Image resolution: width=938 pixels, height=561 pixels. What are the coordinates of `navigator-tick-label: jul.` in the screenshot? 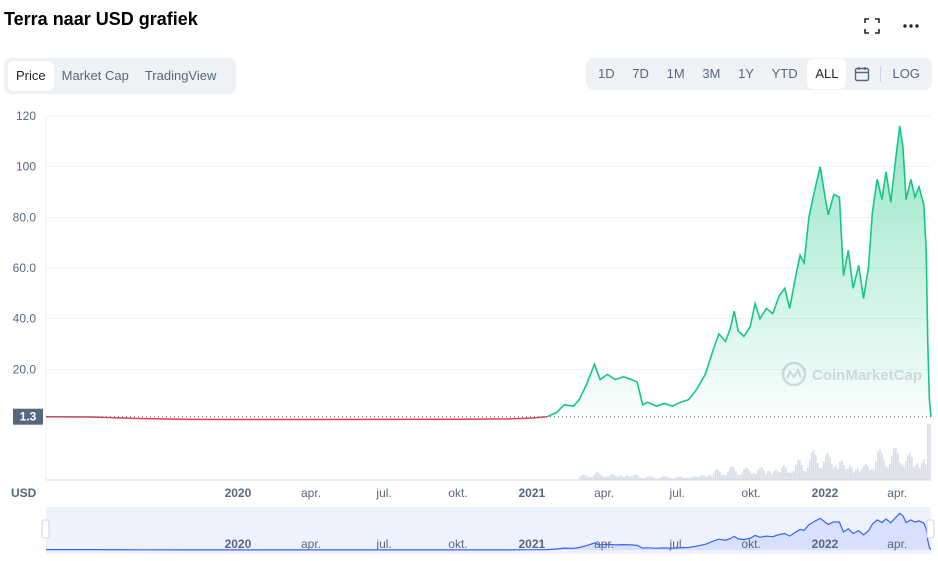 It's located at (383, 544).